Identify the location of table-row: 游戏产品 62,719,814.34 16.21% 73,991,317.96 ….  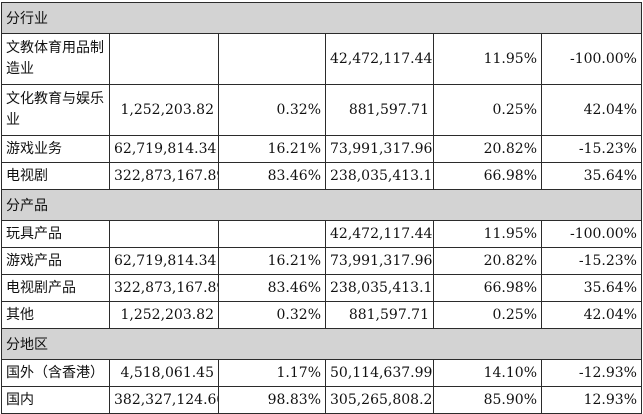
(321, 261).